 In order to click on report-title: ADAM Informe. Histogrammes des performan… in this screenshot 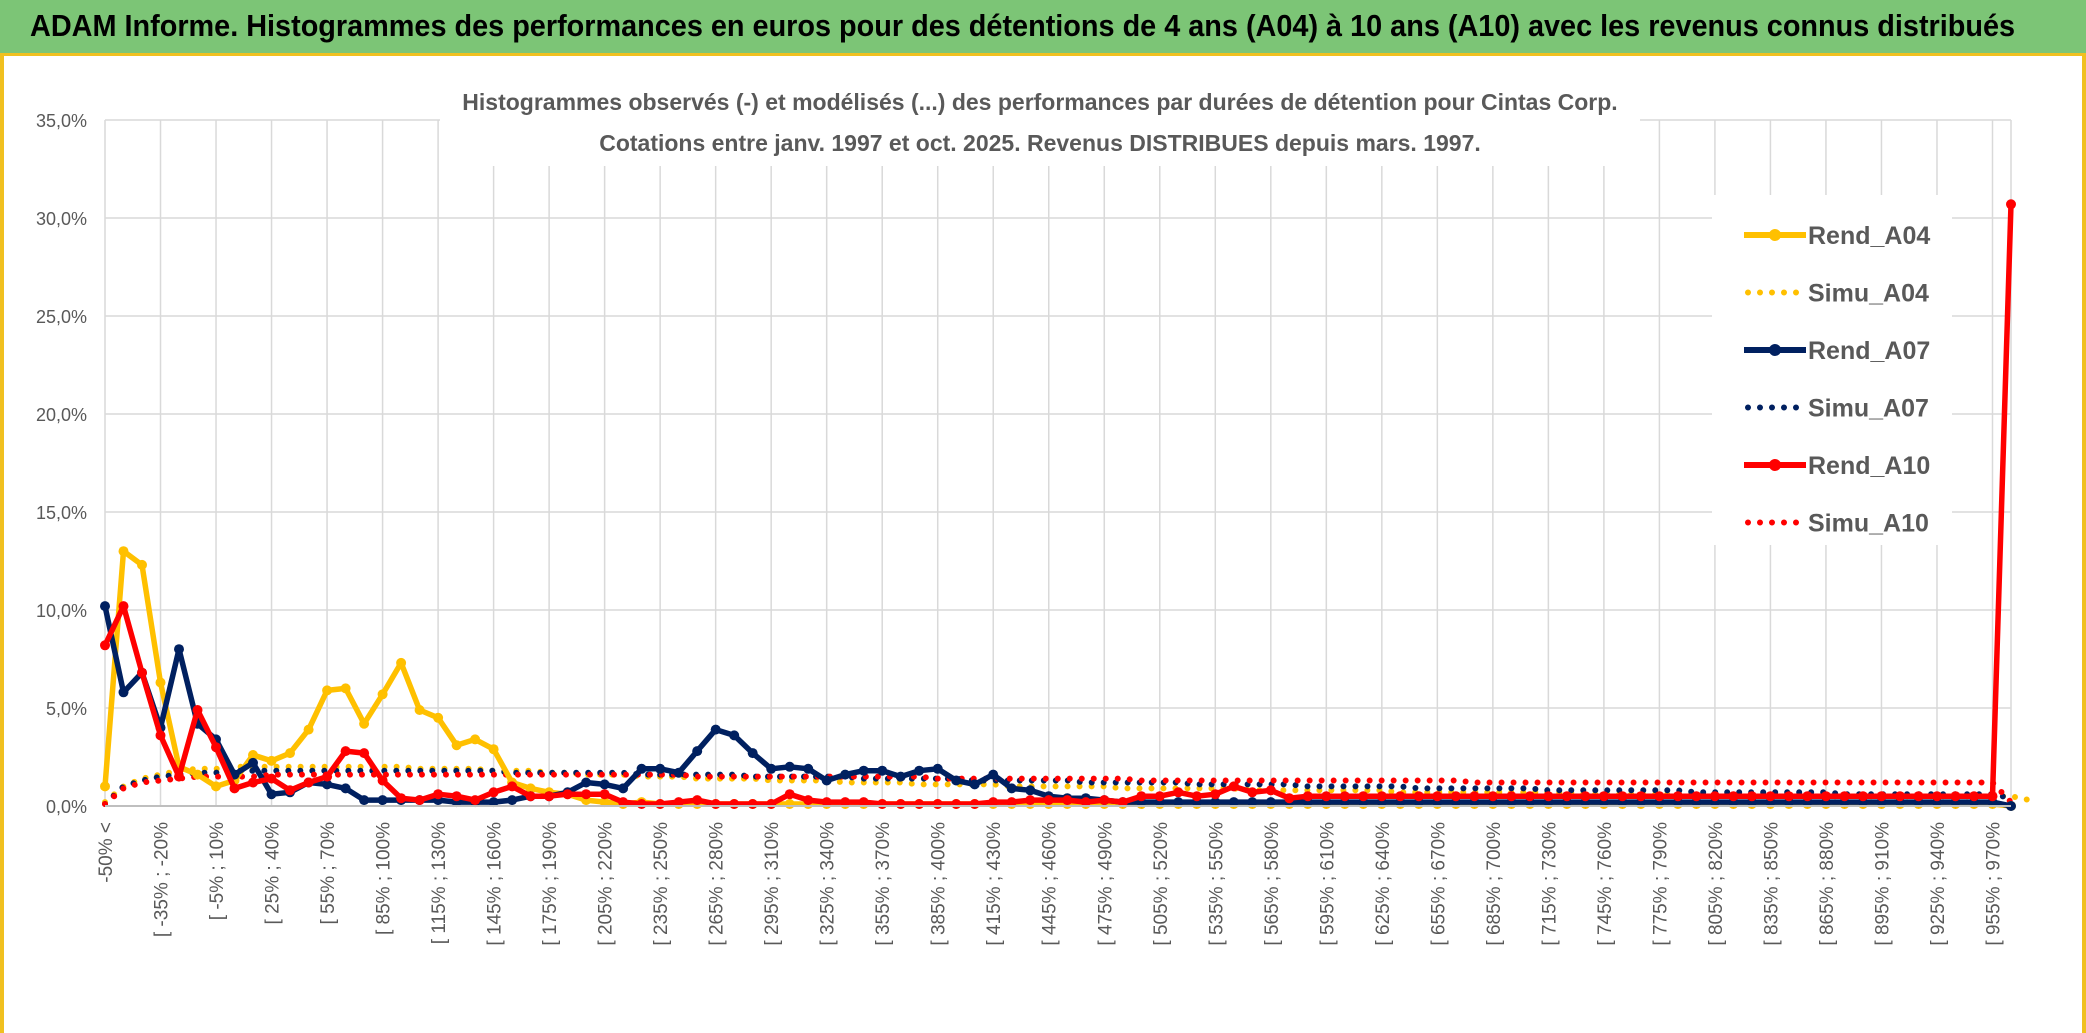, I will do `click(1023, 25)`.